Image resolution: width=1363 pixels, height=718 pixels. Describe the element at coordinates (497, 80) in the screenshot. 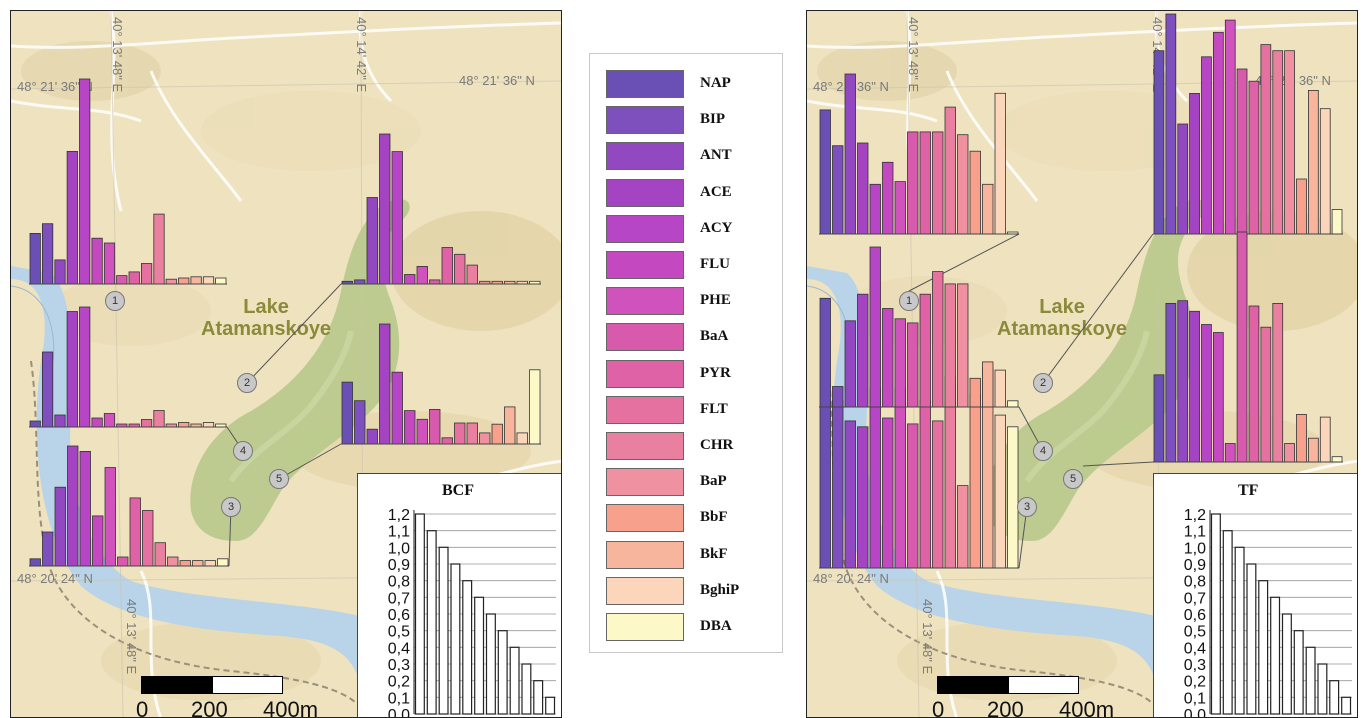

I see `coord-lat-north-right: 48° 21' 36" N` at that location.